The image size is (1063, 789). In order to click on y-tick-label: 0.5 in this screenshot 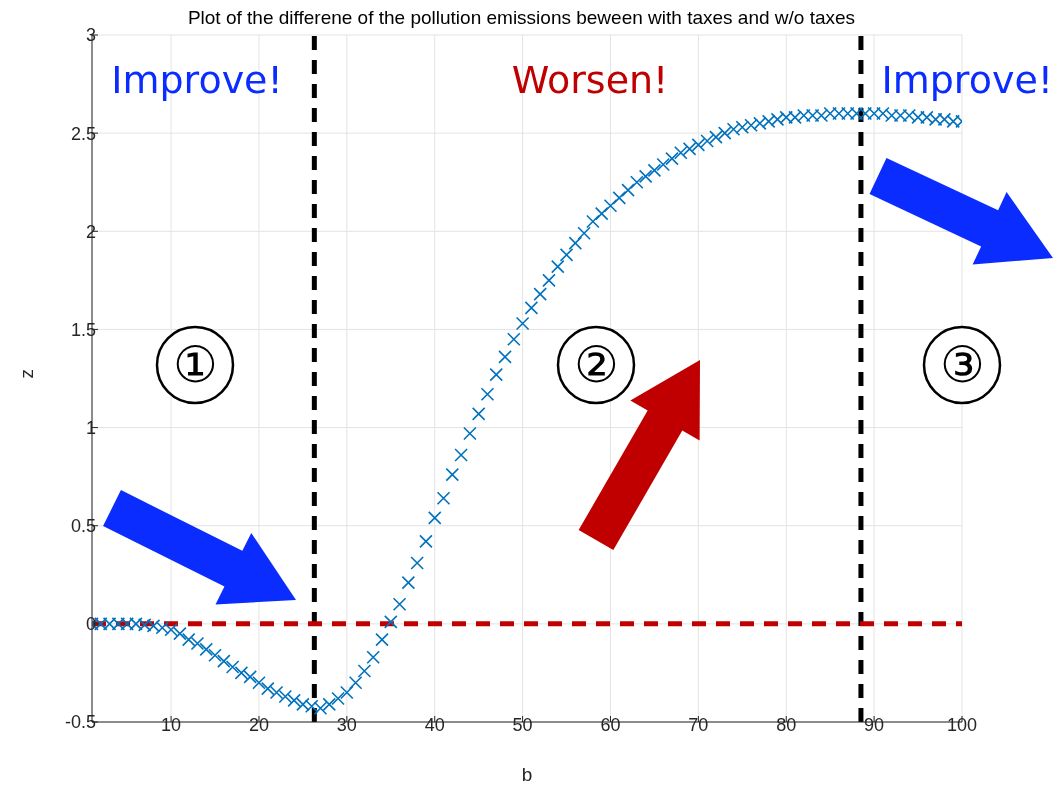, I will do `click(83, 526)`.